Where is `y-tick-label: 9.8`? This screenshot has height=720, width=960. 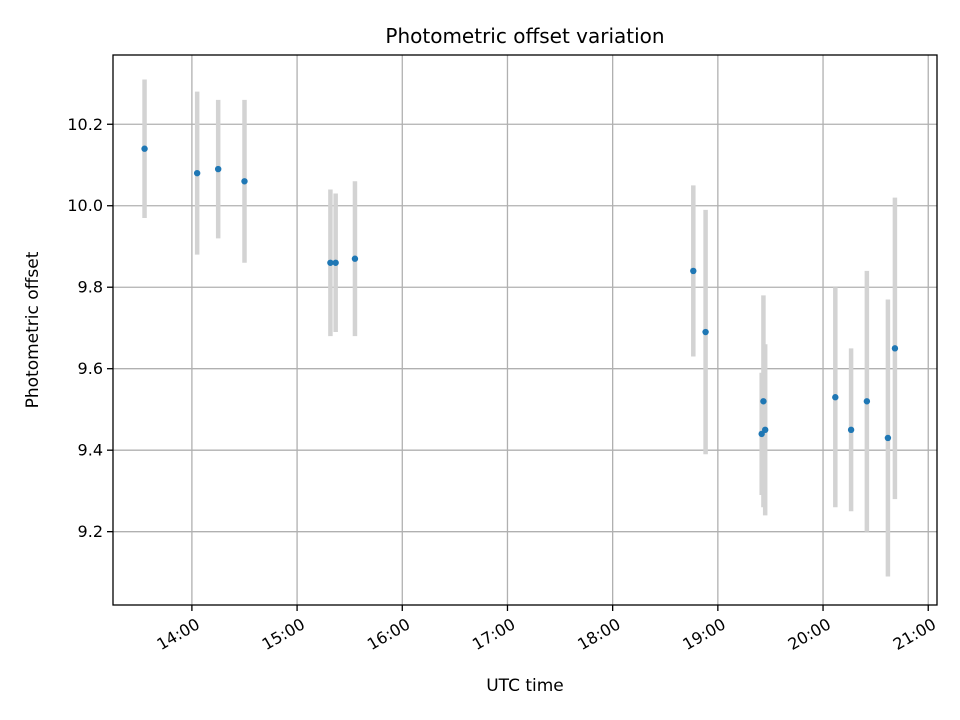
y-tick-label: 9.8 is located at coordinates (90, 287).